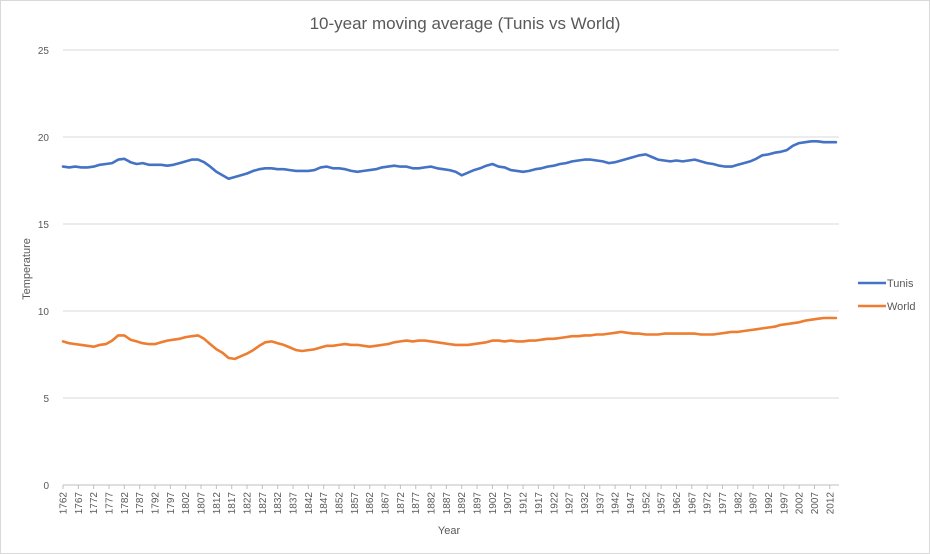 This screenshot has height=554, width=930. Describe the element at coordinates (202, 503) in the screenshot. I see `x-tick-label: 1807` at that location.